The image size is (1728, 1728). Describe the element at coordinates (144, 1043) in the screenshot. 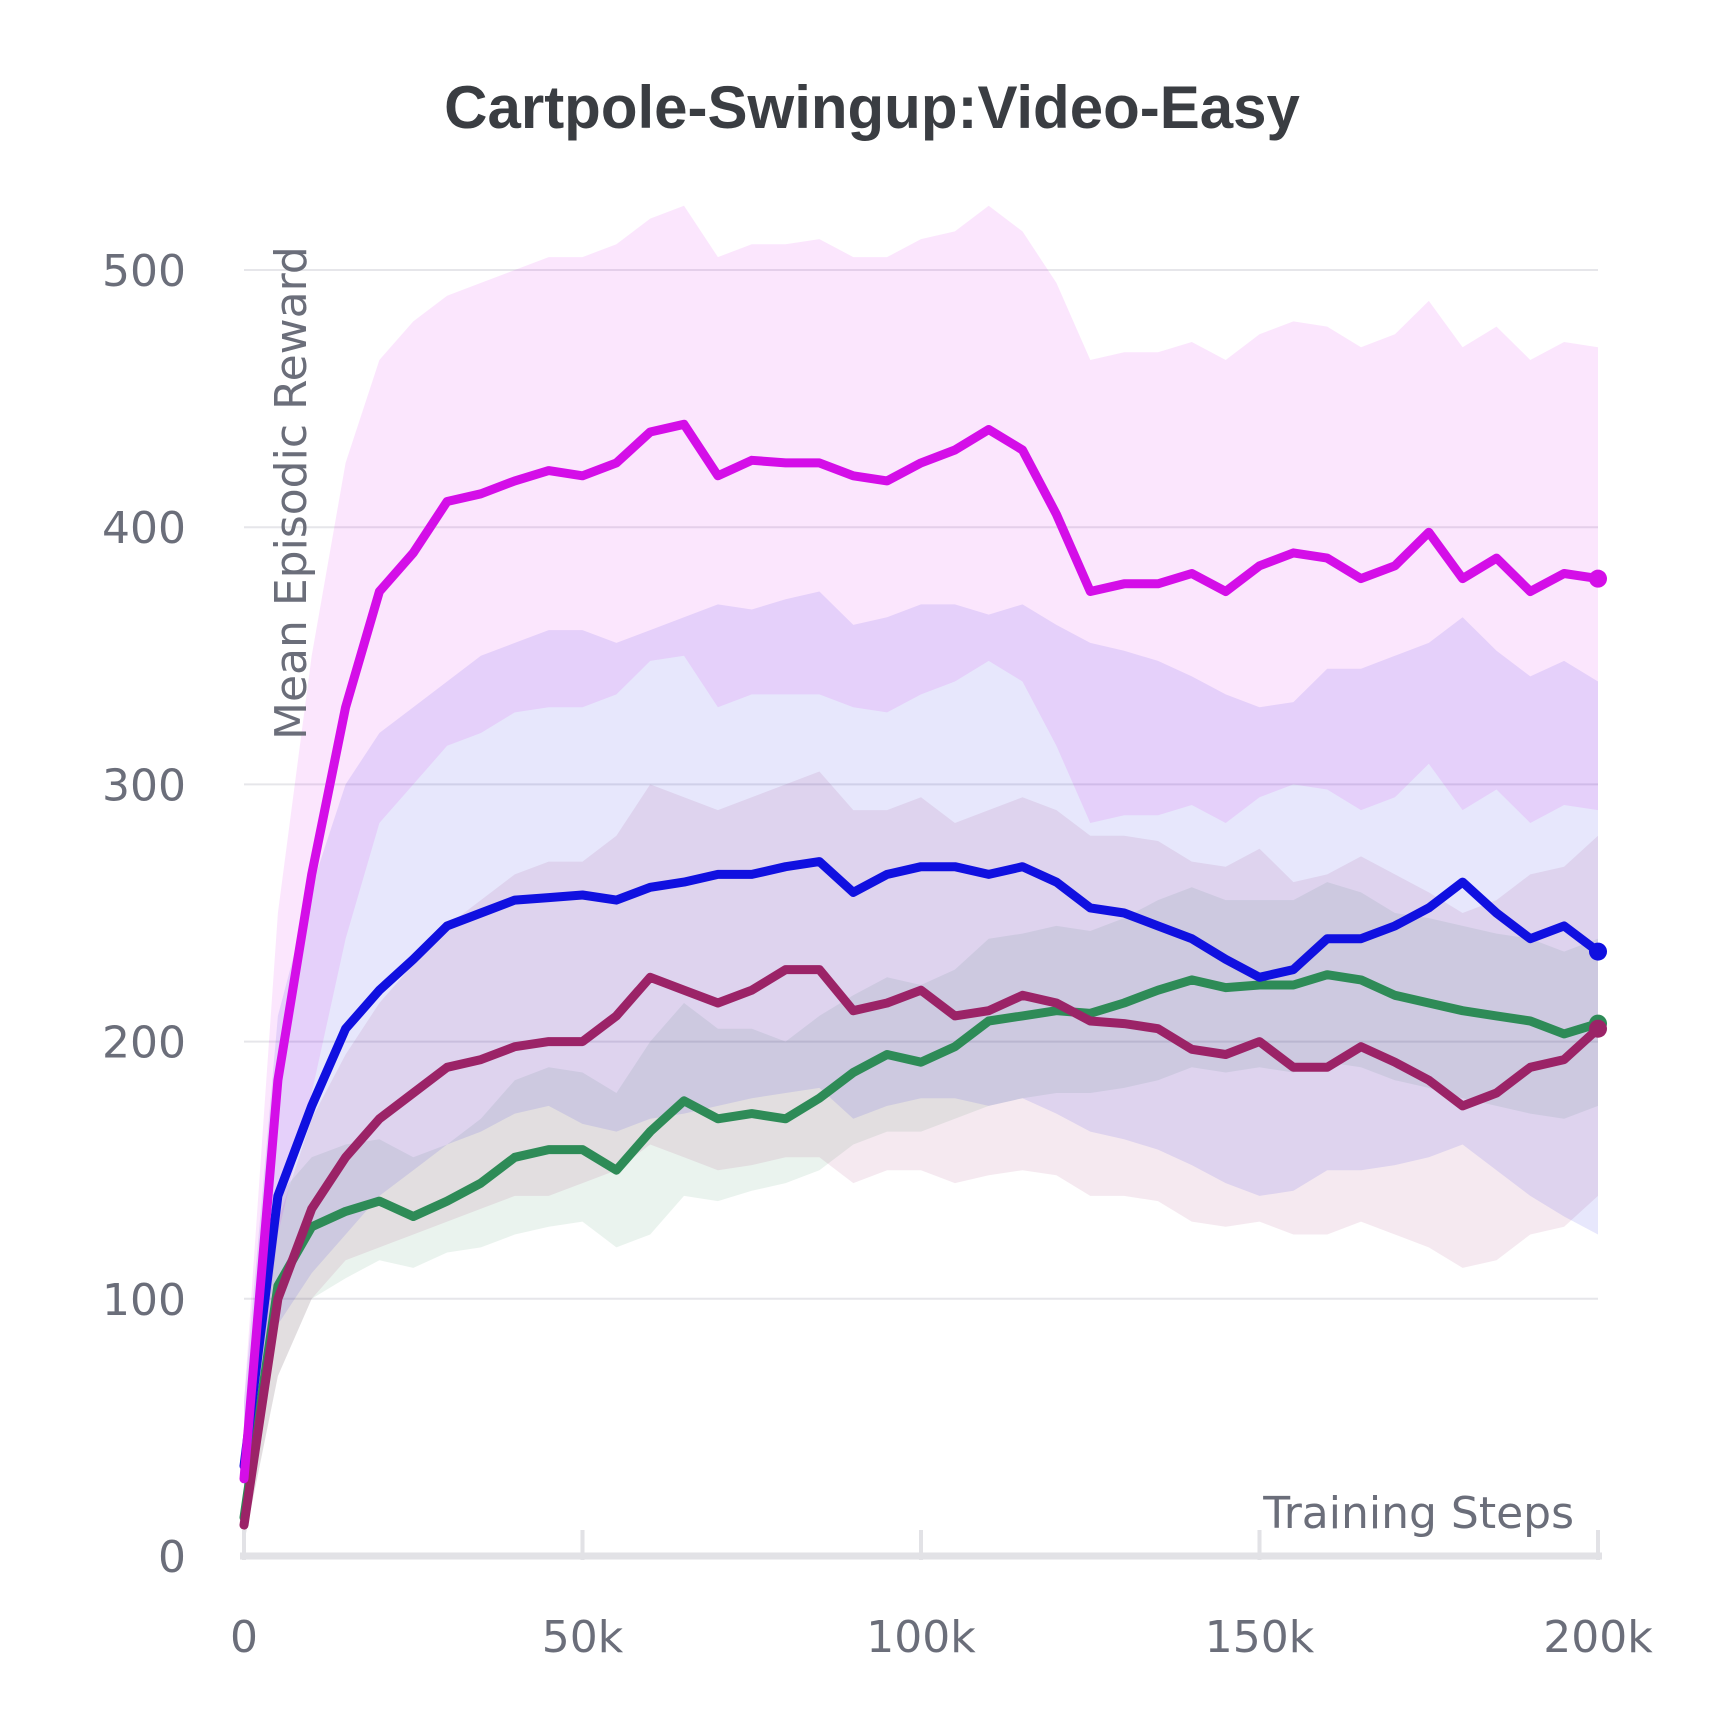

I see `y-tick-label: 200` at that location.